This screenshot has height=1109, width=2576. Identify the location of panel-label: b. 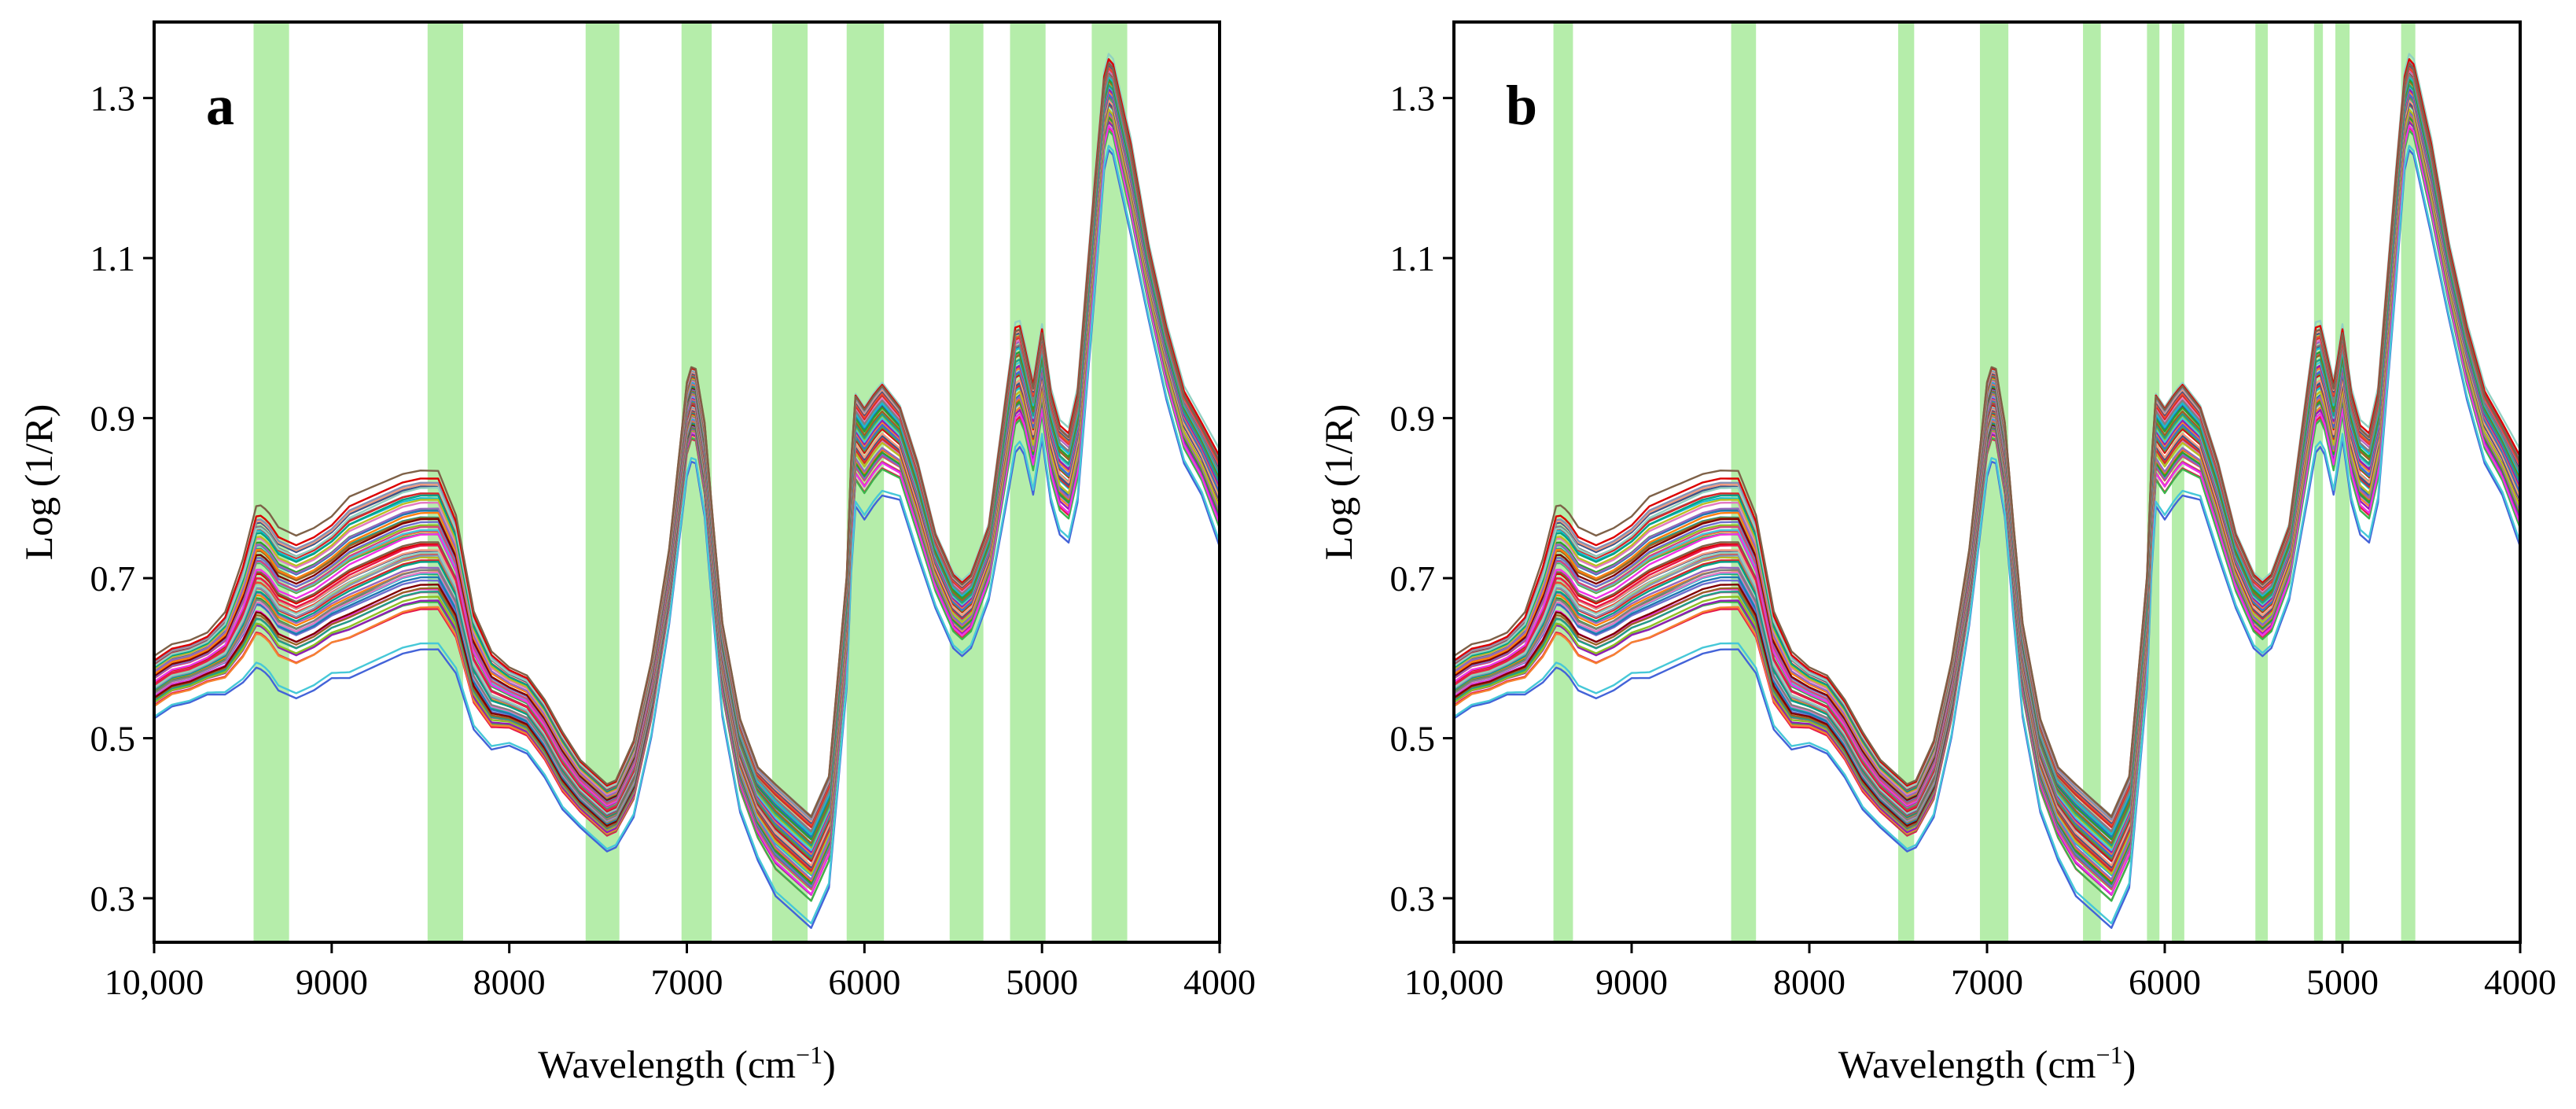
(1522, 105).